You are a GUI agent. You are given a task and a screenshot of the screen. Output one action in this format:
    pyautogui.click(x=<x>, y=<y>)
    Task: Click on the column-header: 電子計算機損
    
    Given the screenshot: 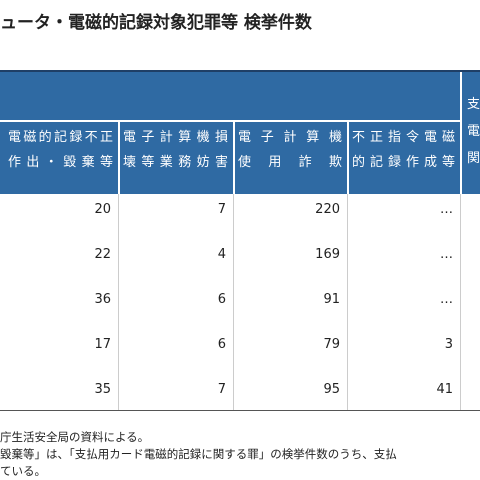 What is the action you would take?
    pyautogui.click(x=175, y=137)
    